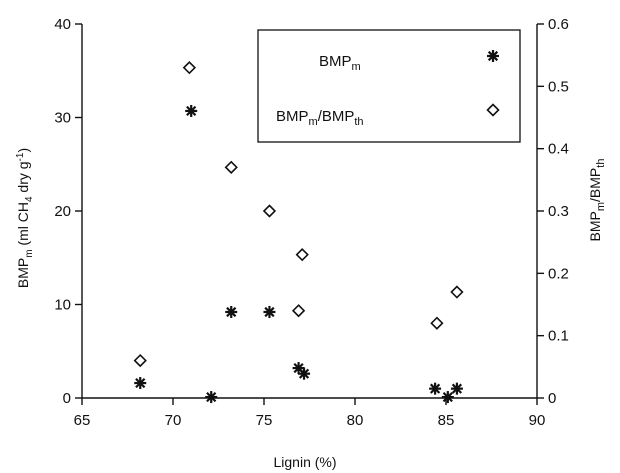 This screenshot has width=620, height=473. What do you see at coordinates (558, 86) in the screenshot?
I see `y-right-tick-label: 0.5` at bounding box center [558, 86].